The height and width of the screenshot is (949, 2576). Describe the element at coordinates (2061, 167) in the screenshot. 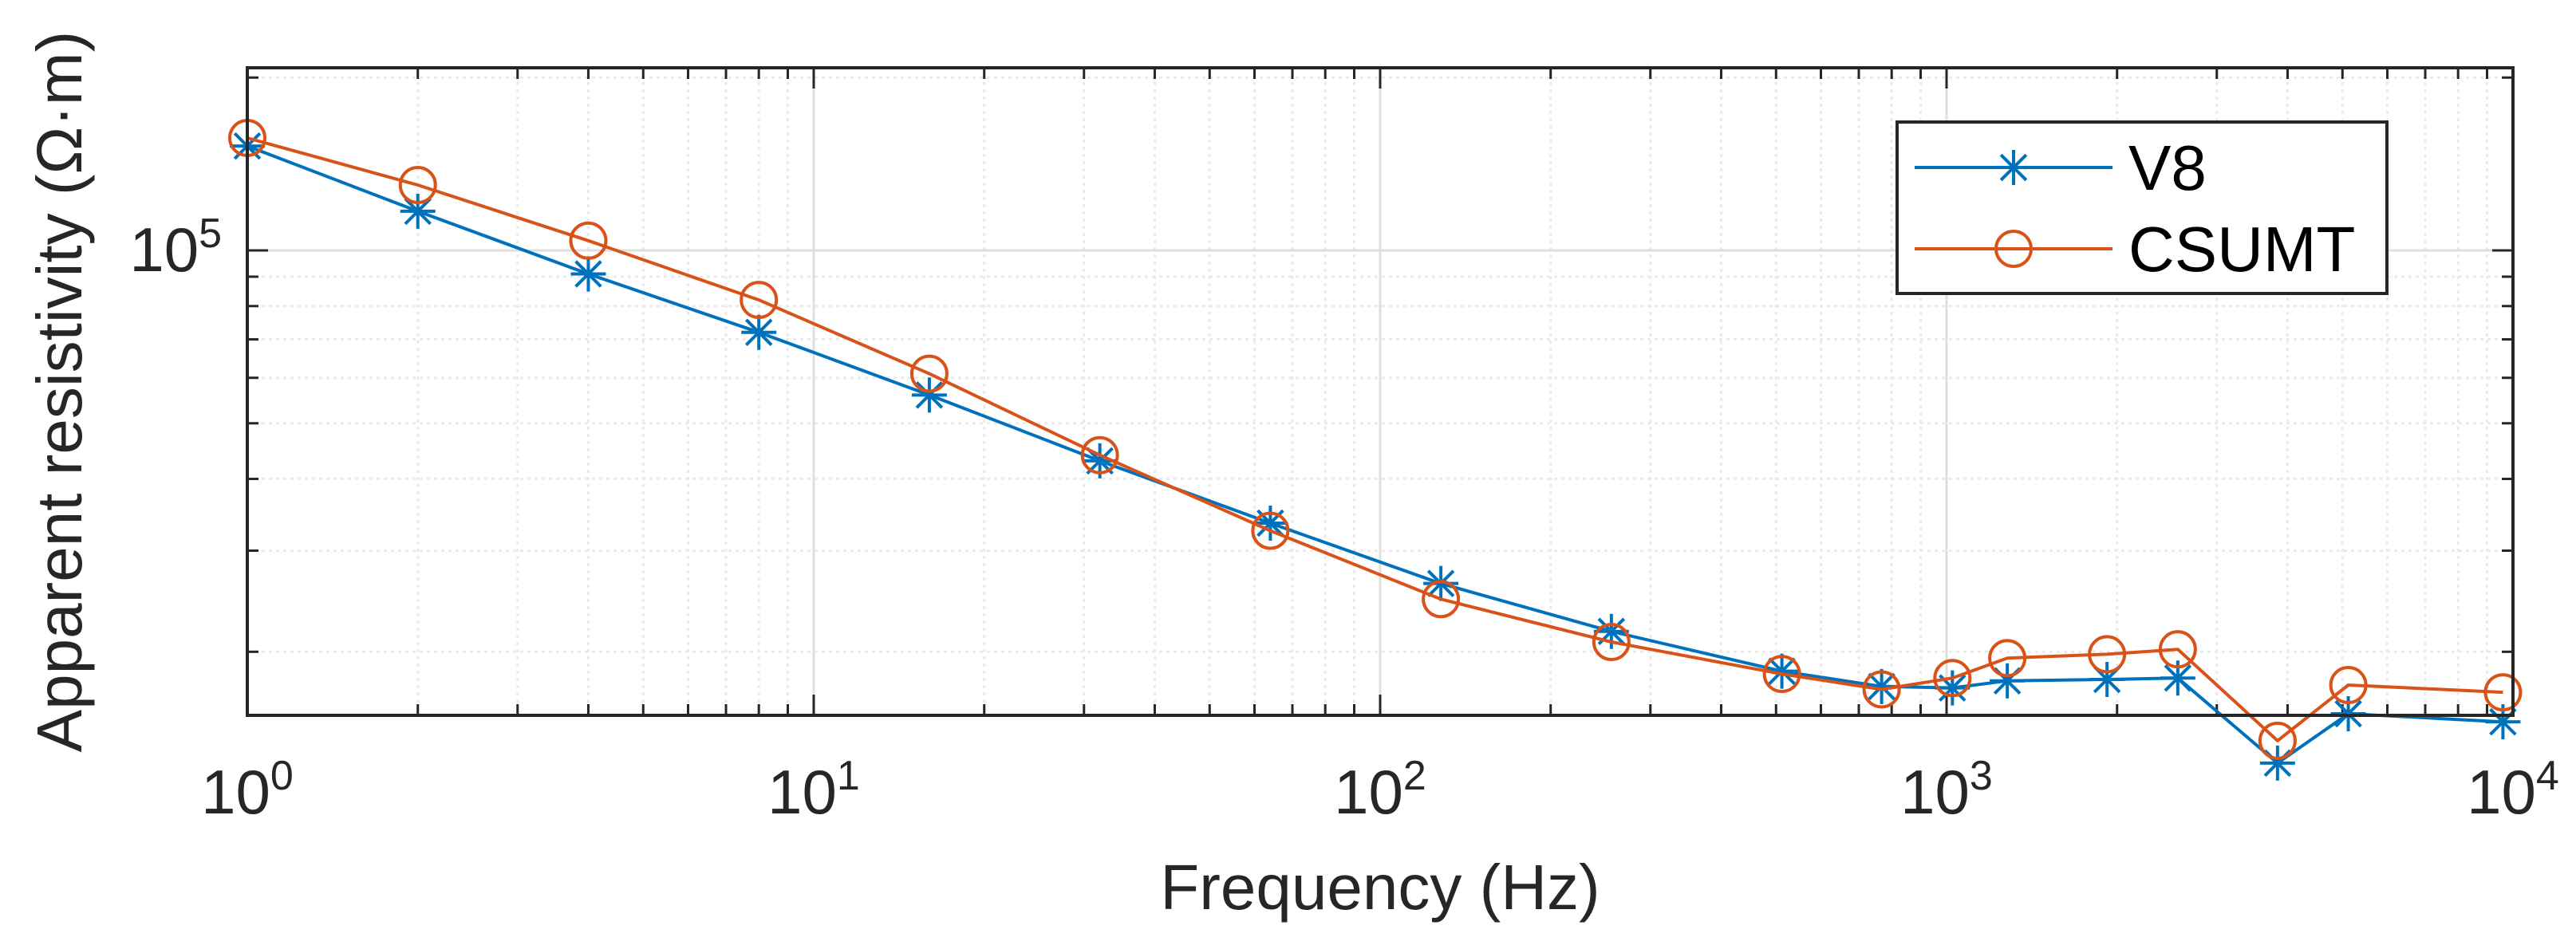

I see `legend-entry-v8: V8` at that location.